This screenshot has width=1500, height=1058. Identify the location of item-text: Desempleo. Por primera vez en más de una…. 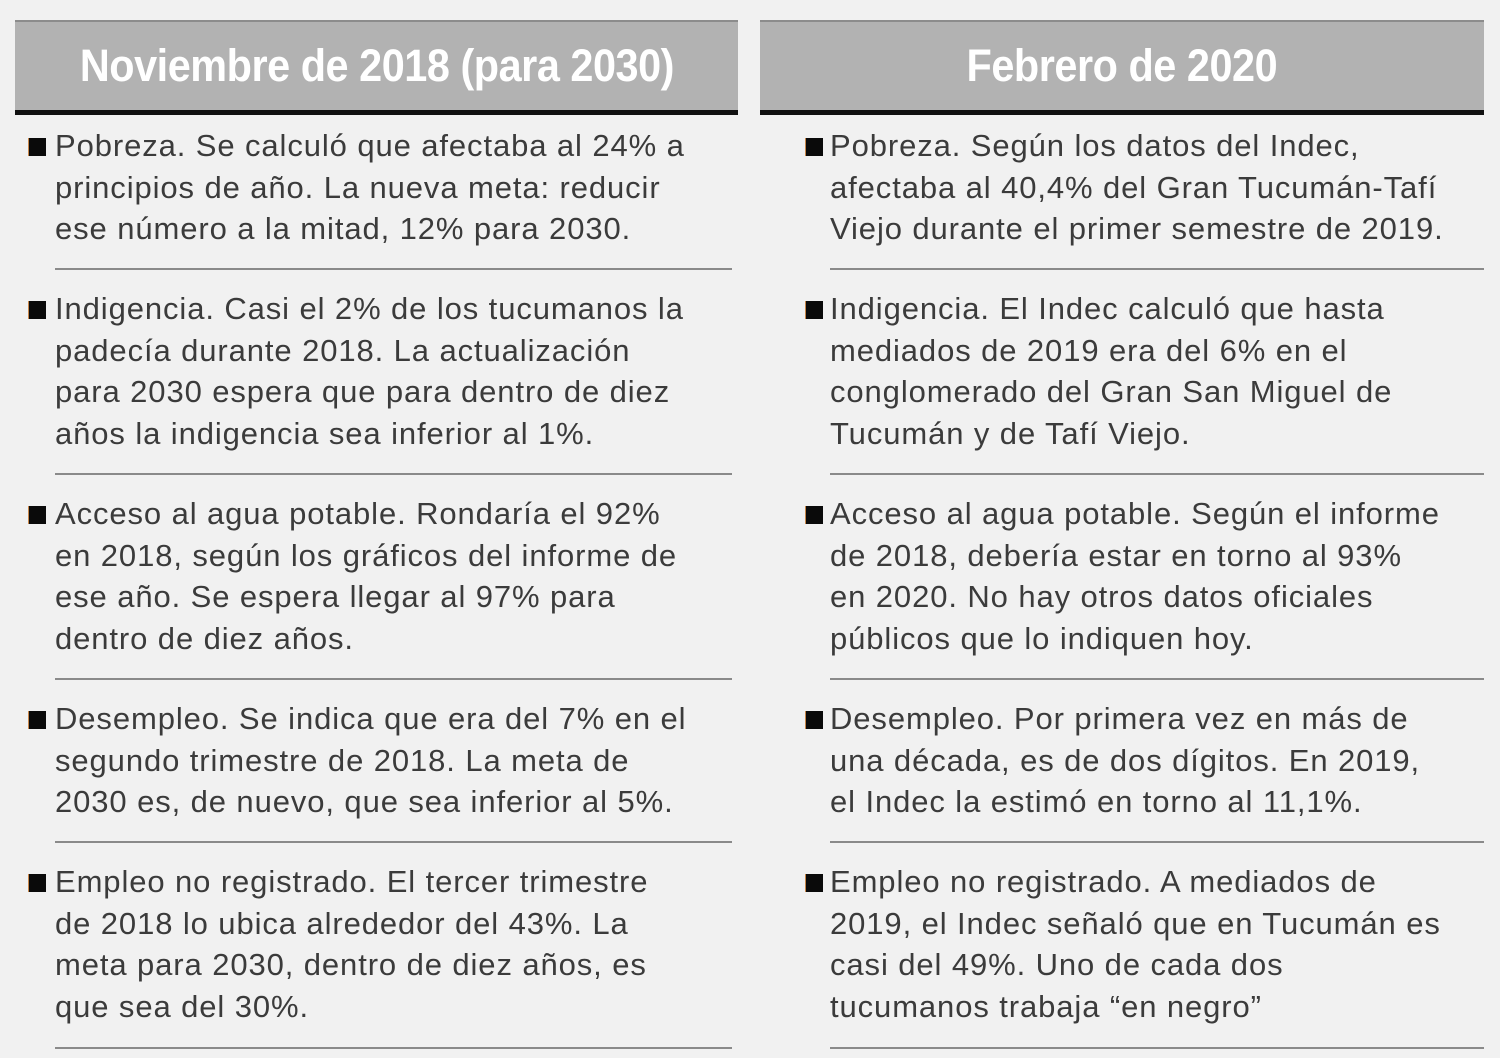
(1125, 760).